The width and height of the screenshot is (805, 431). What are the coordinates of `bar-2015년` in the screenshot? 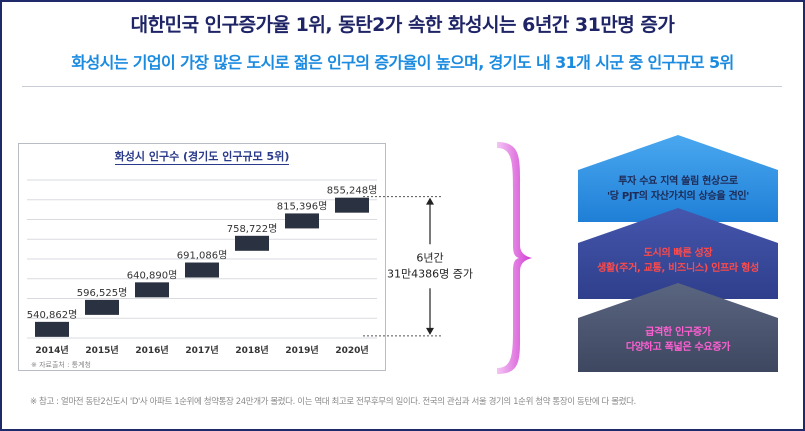 It's located at (102, 307).